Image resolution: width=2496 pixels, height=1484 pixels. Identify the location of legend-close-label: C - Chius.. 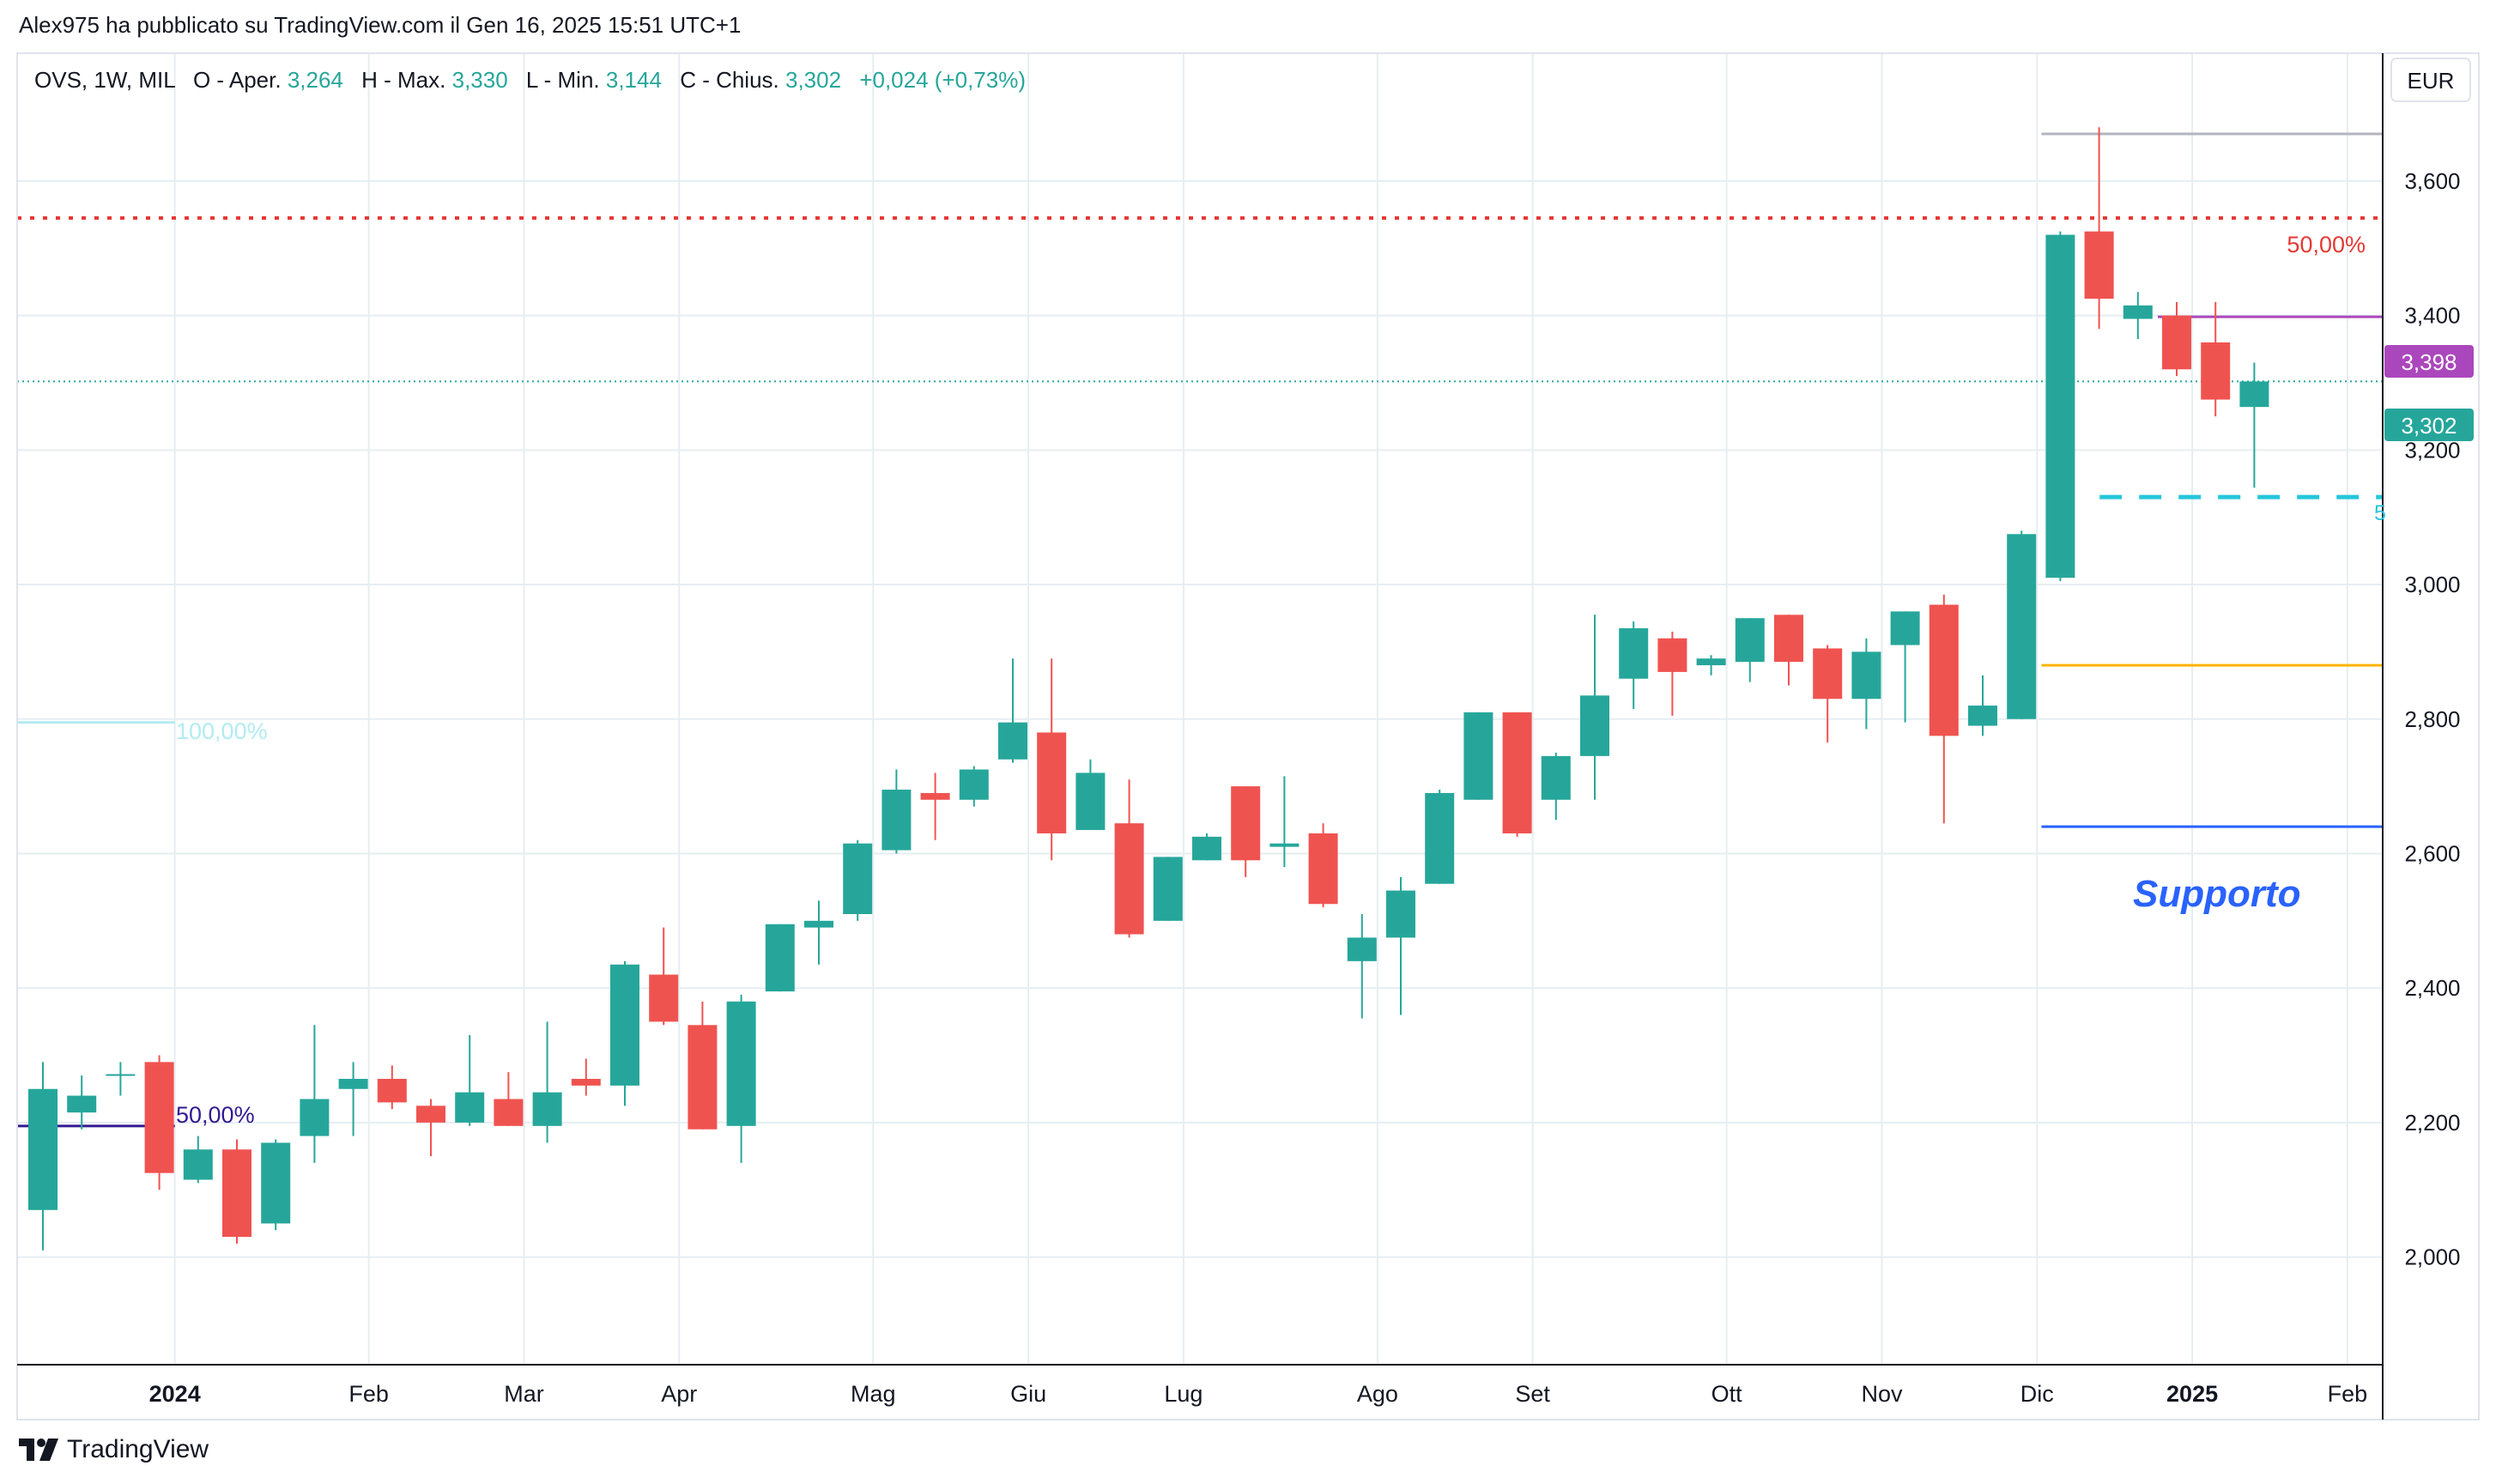
(730, 80).